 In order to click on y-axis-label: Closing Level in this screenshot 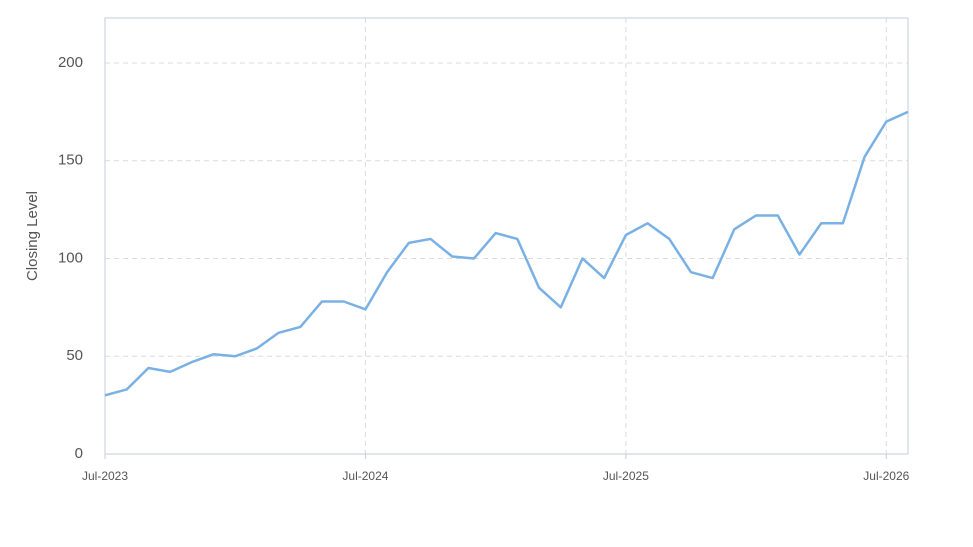, I will do `click(32, 236)`.